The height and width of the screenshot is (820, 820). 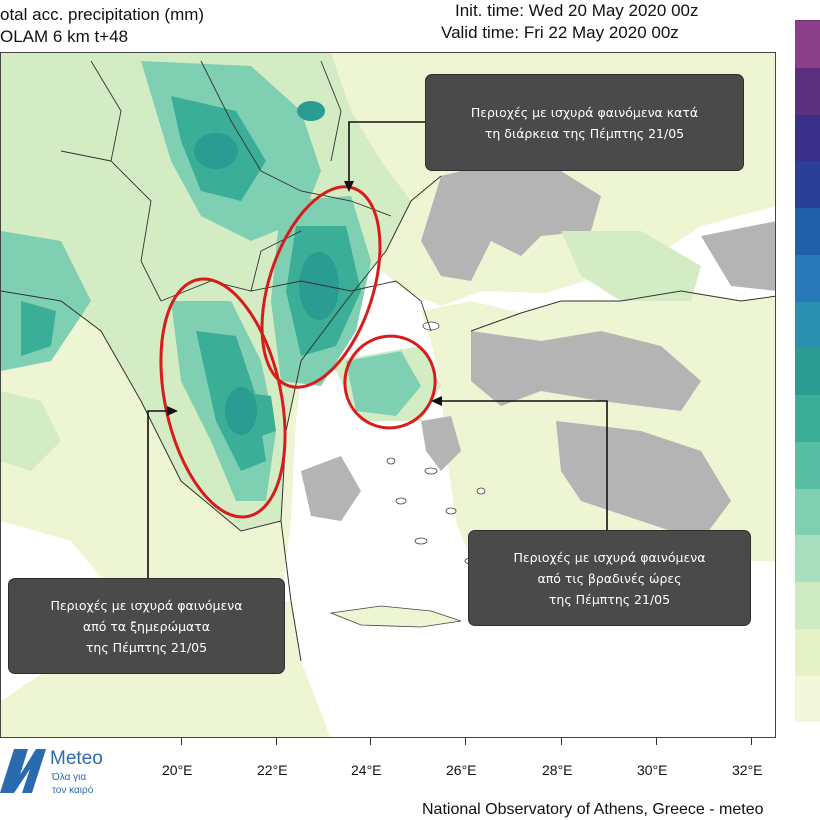 I want to click on lon-label-28e: 28°E, so click(x=557, y=770).